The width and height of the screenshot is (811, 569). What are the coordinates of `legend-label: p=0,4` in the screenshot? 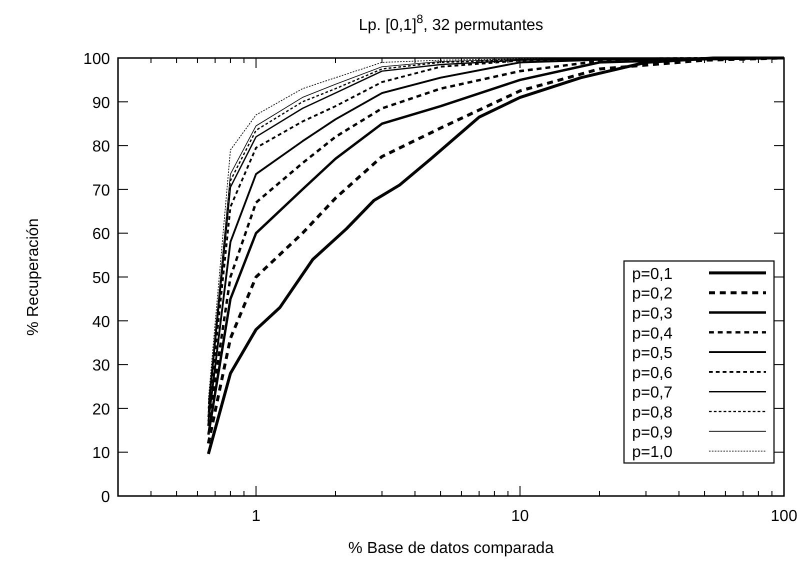 It's located at (652, 333).